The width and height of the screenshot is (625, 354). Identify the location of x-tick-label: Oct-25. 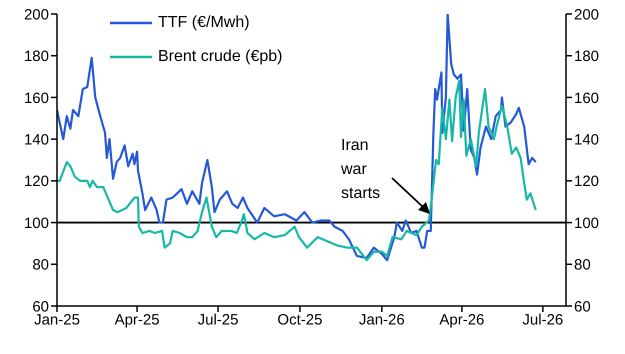
(299, 320).